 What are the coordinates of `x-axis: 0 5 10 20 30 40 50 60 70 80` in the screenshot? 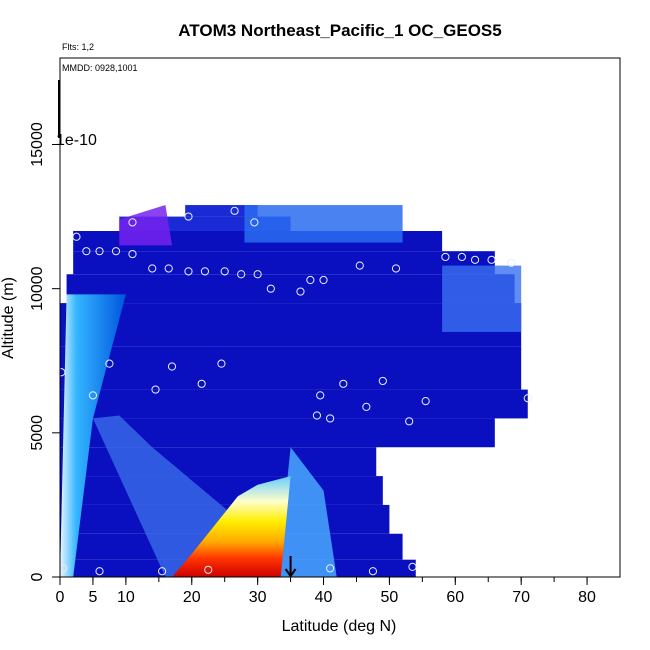 It's located at (326, 591).